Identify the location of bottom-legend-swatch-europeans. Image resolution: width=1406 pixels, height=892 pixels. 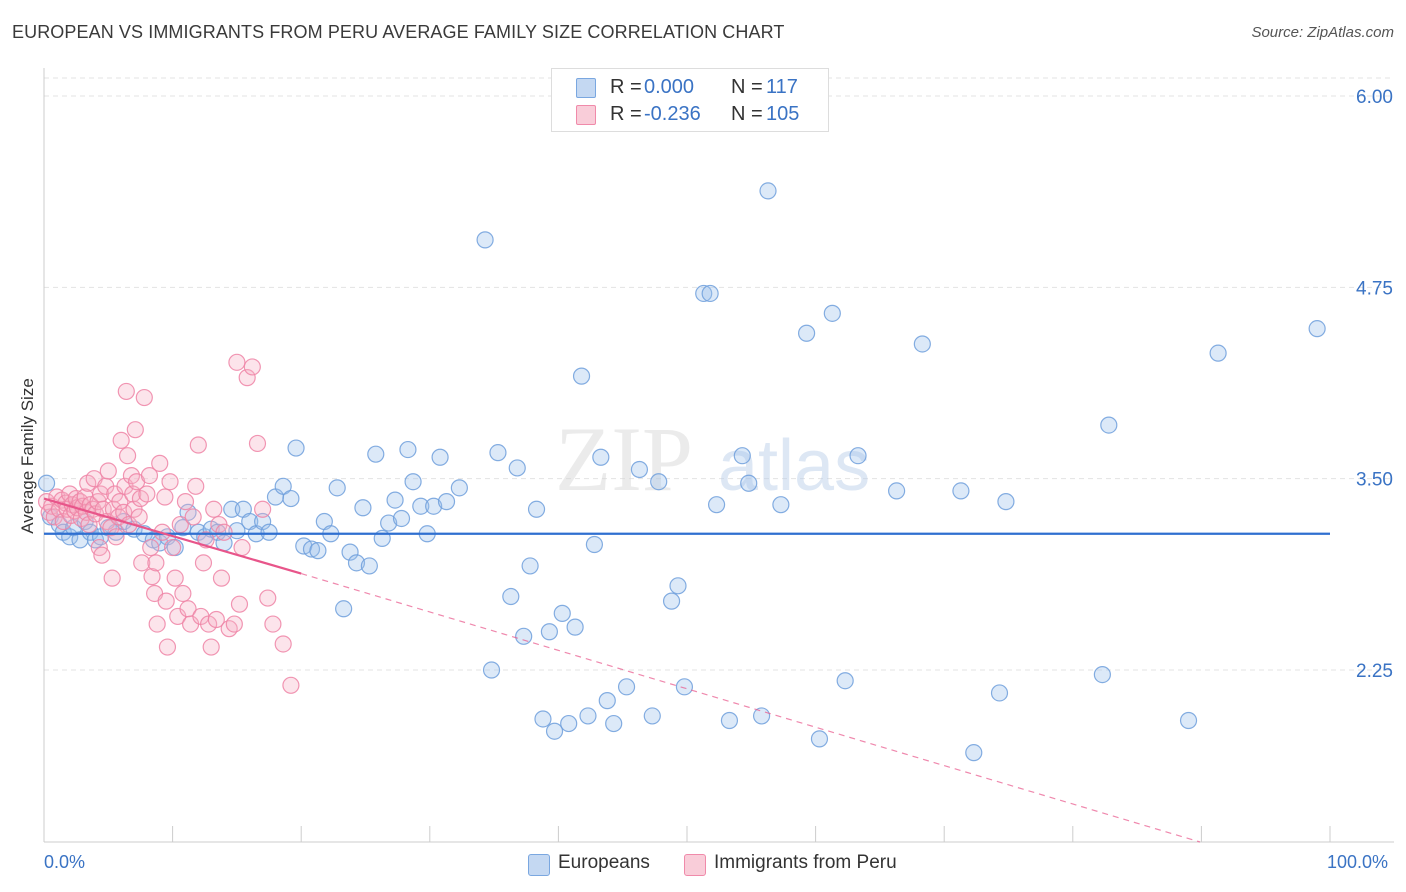
(539, 865).